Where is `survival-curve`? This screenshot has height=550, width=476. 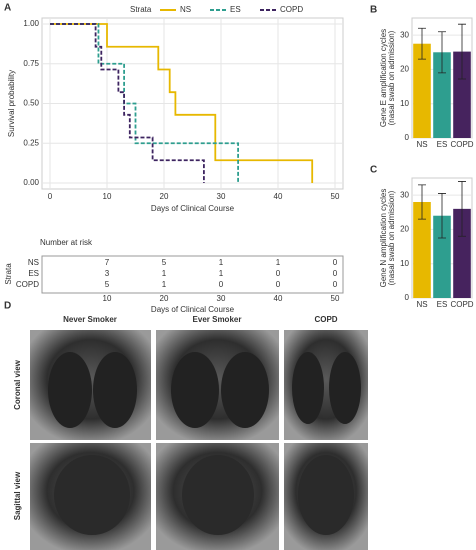 survival-curve is located at coordinates (127, 103).